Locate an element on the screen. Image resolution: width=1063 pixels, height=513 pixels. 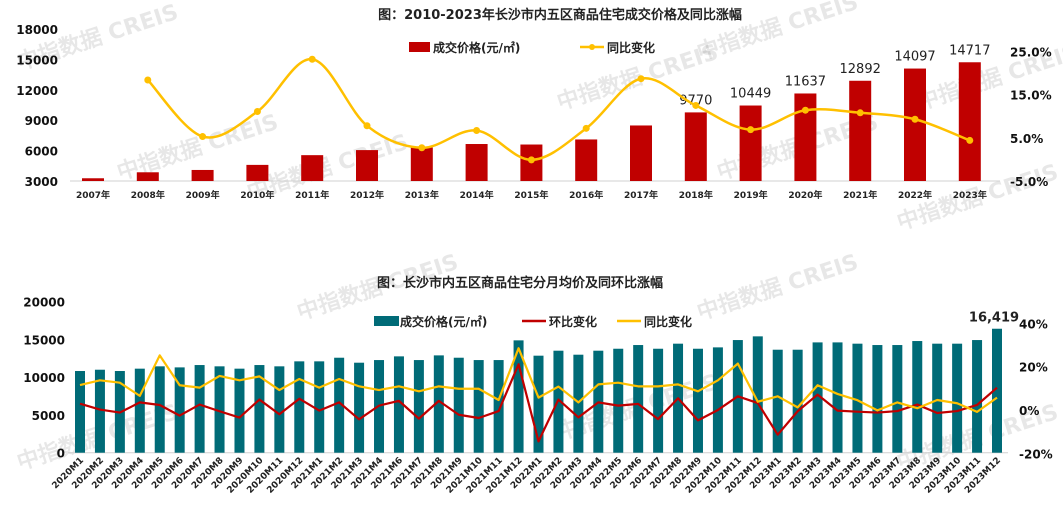
bar-2020M9 is located at coordinates (239, 410).